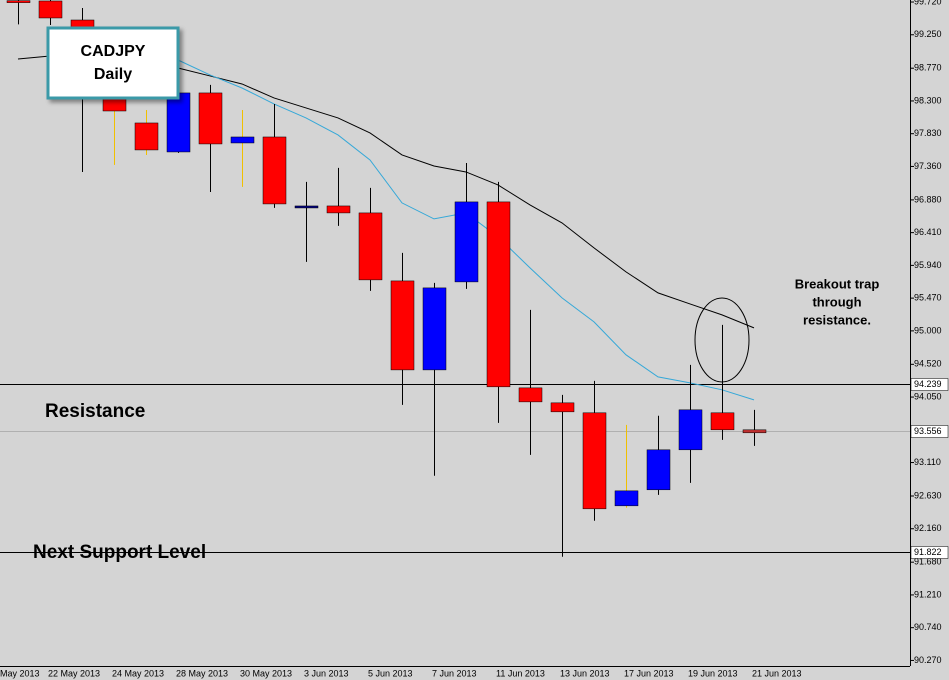  What do you see at coordinates (928, 495) in the screenshot?
I see `y-tick-label: 92.630` at bounding box center [928, 495].